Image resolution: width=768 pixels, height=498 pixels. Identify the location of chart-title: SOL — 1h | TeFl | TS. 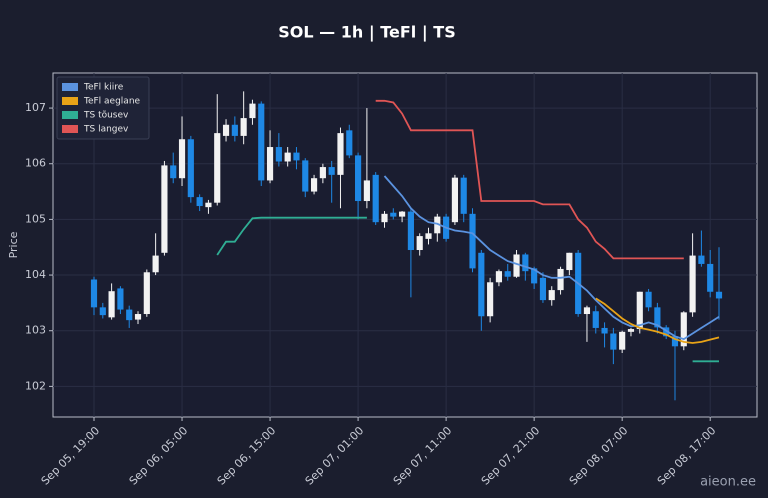
(366, 33).